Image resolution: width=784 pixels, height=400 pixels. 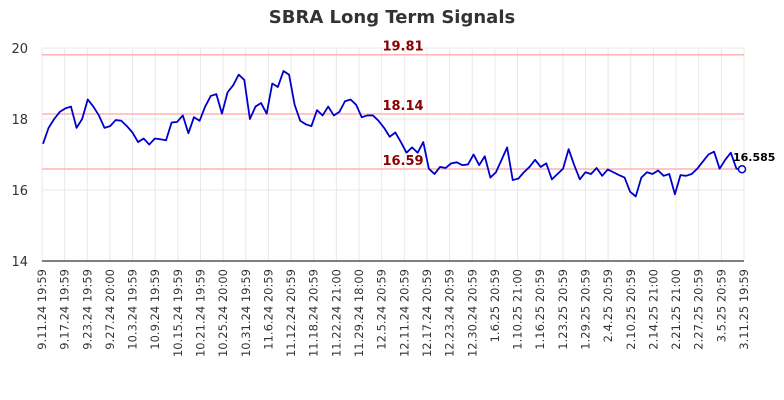 I want to click on x-tick-label: 1.23.25 20:59, so click(x=563, y=309).